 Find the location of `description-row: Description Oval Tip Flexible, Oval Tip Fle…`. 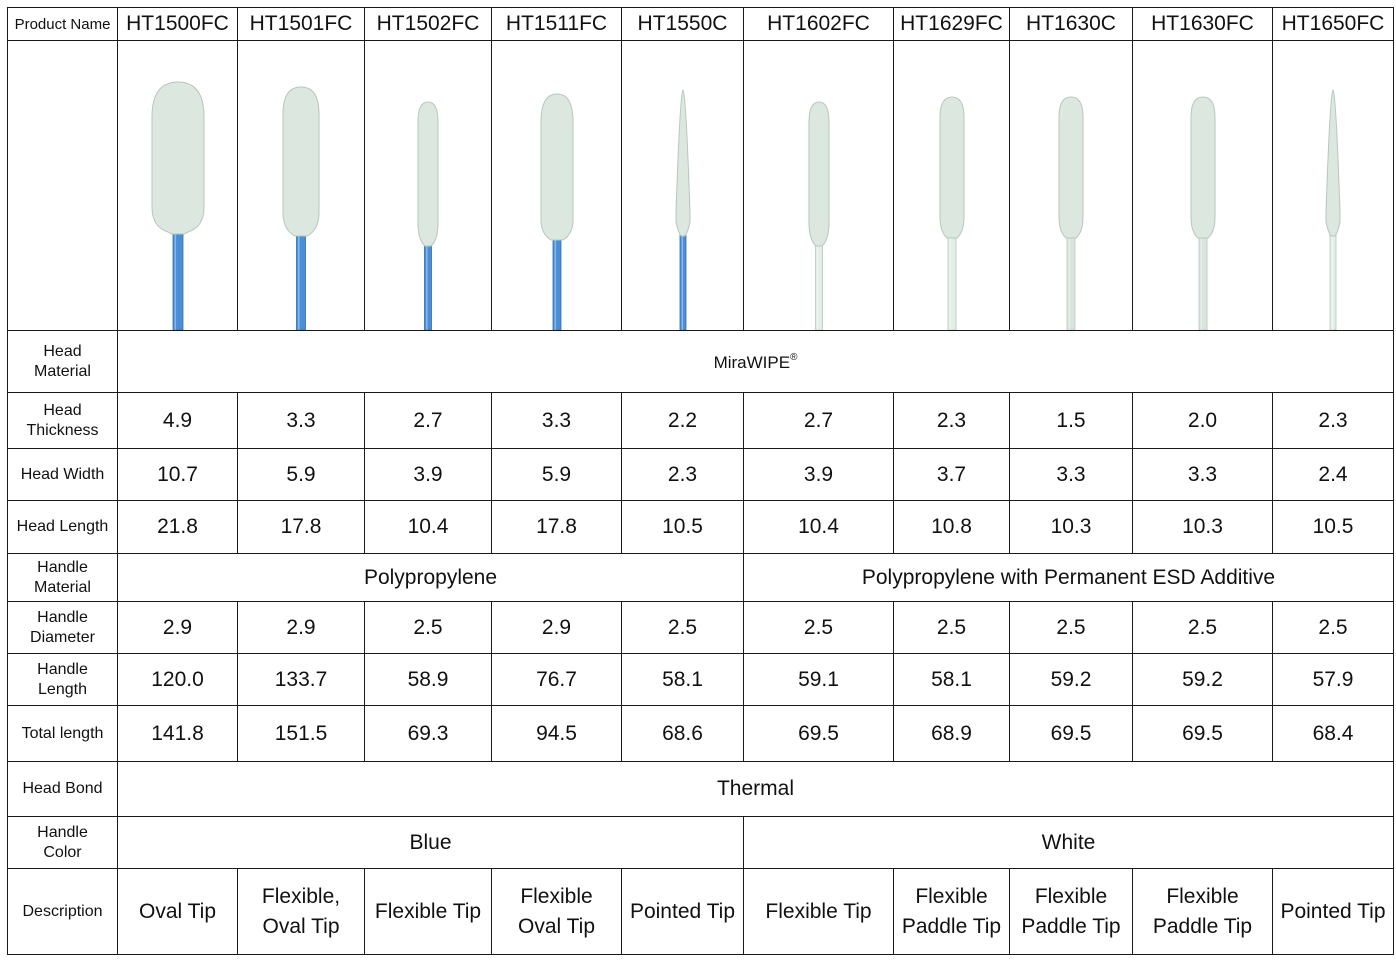

description-row: Description Oval Tip Flexible, Oval Tip Fle… is located at coordinates (700, 911).